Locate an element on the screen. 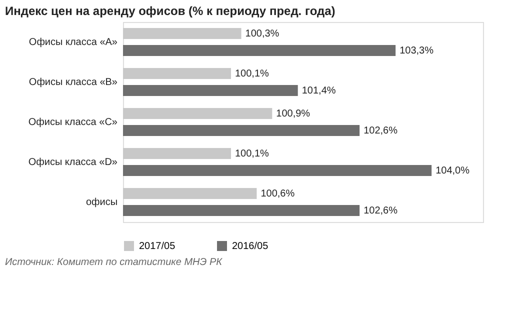 The image size is (527, 324). data-label: 100,3% is located at coordinates (262, 34).